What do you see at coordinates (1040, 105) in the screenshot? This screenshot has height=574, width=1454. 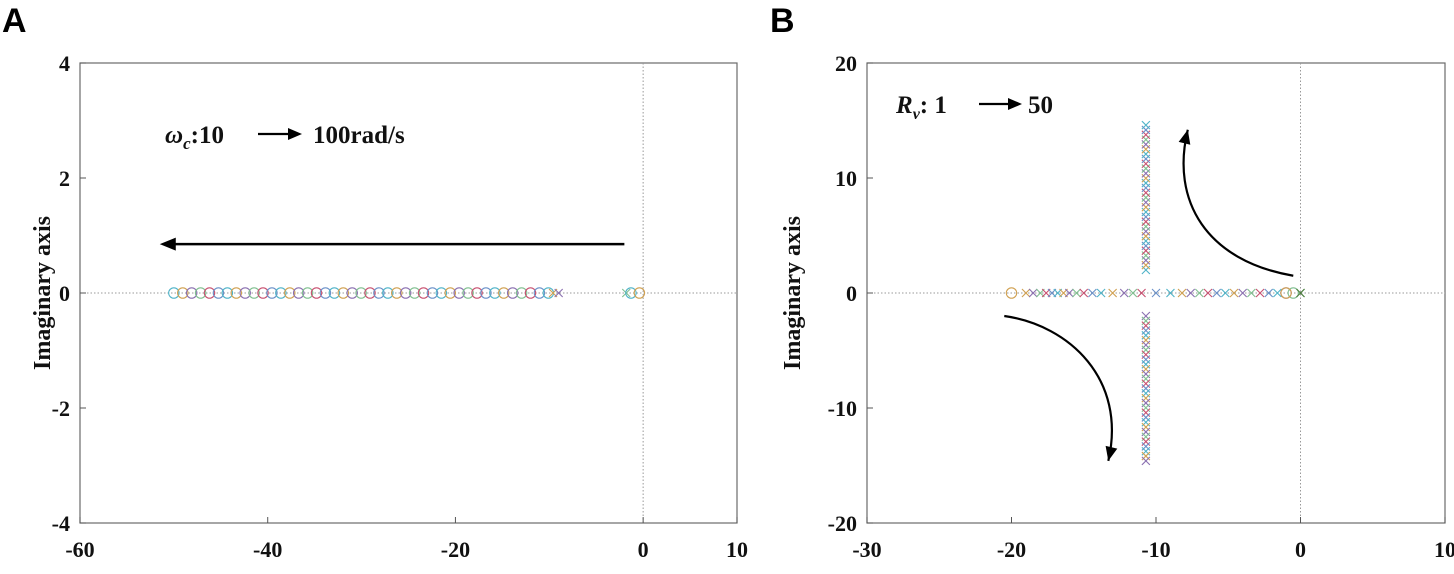 I see `panel-b-annot-to: 50` at bounding box center [1040, 105].